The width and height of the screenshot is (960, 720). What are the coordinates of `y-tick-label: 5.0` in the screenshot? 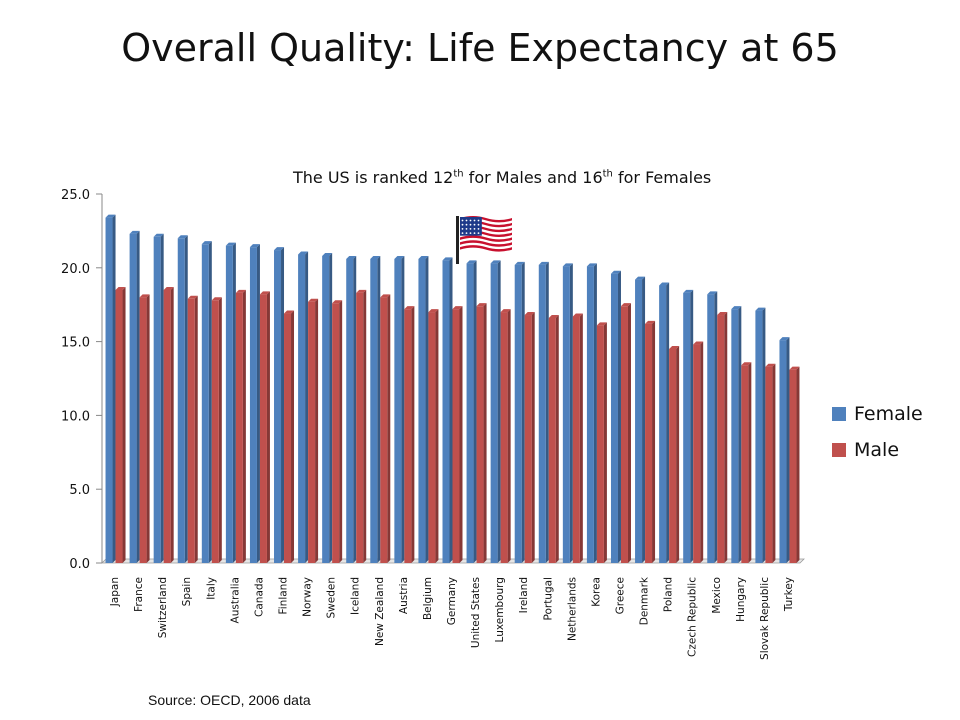 It's located at (79, 490).